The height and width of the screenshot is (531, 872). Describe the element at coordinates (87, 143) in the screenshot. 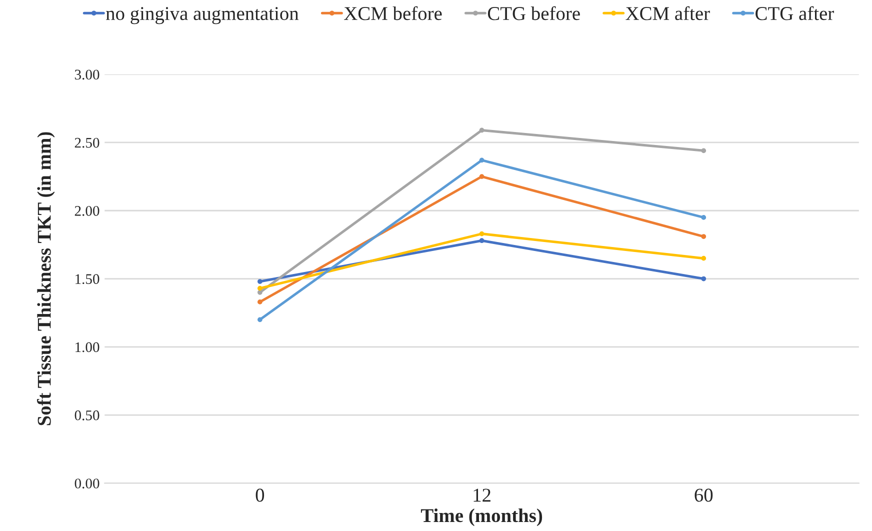

I see `y-tick-label: 2.50` at that location.